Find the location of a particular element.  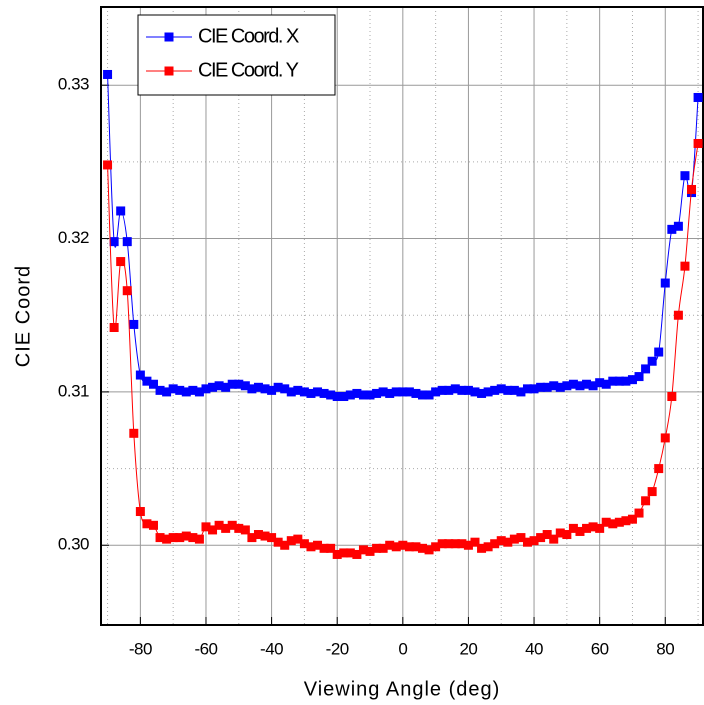

y-tick-label: 0.32 is located at coordinates (73, 237).